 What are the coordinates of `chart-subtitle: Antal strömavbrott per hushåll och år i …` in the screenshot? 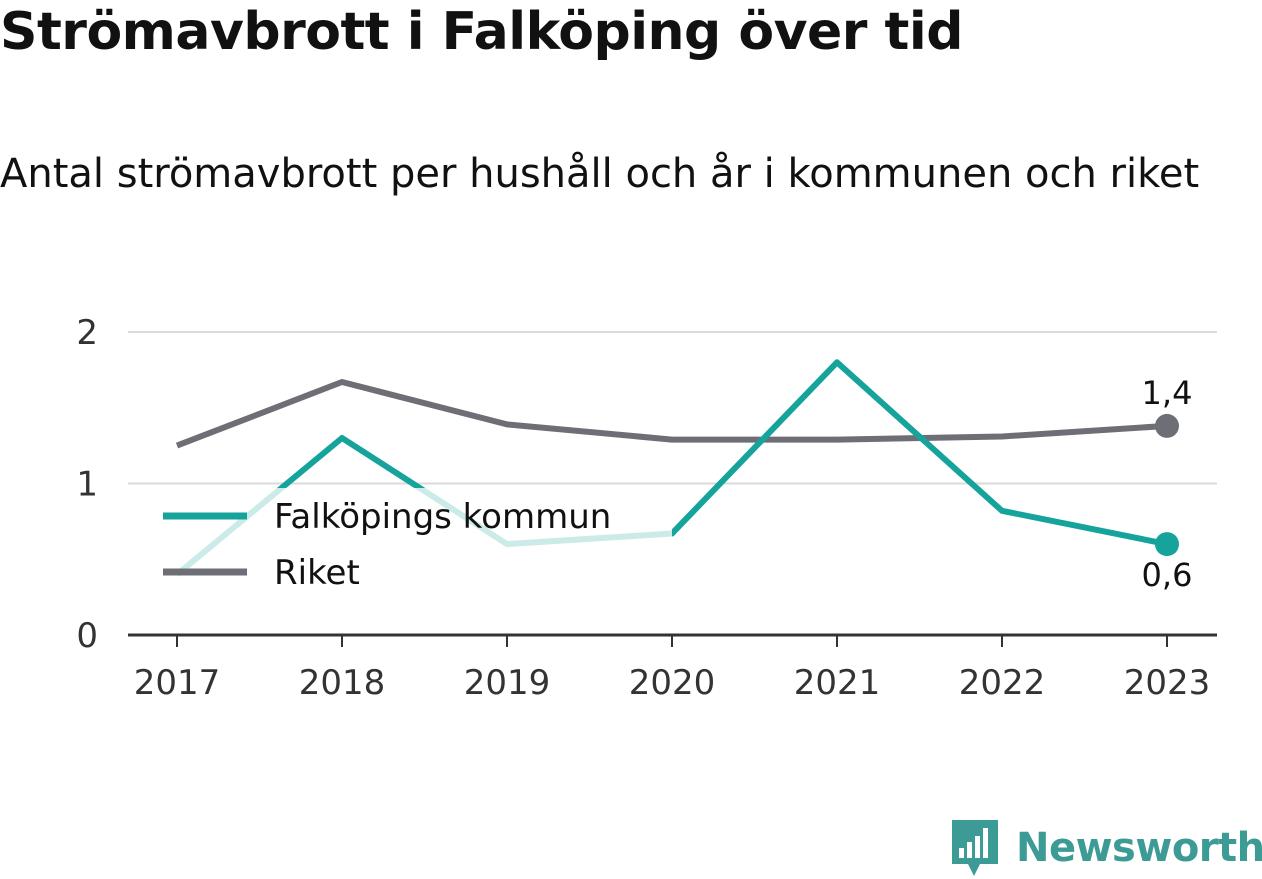 It's located at (600, 174).